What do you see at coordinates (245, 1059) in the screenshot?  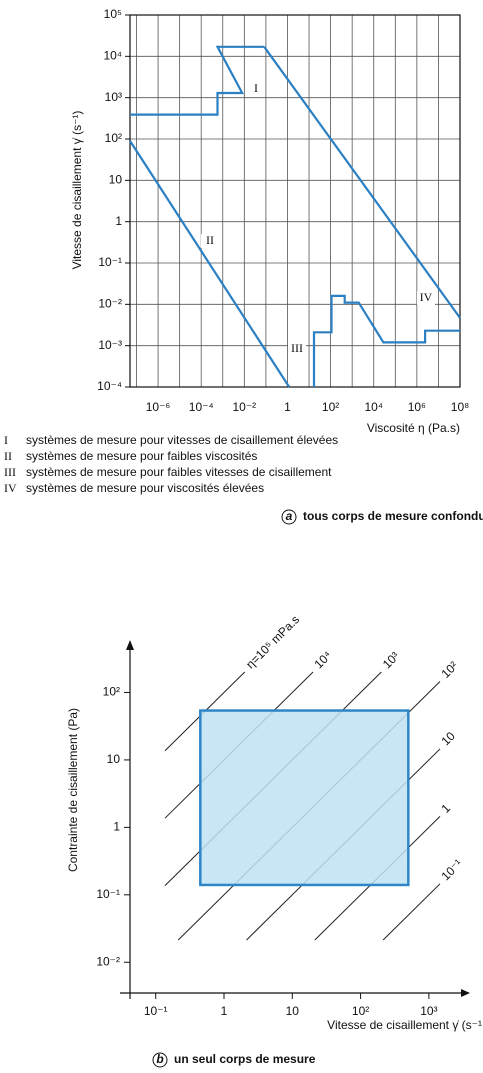 I see `caption: un seul corps de mesure` at bounding box center [245, 1059].